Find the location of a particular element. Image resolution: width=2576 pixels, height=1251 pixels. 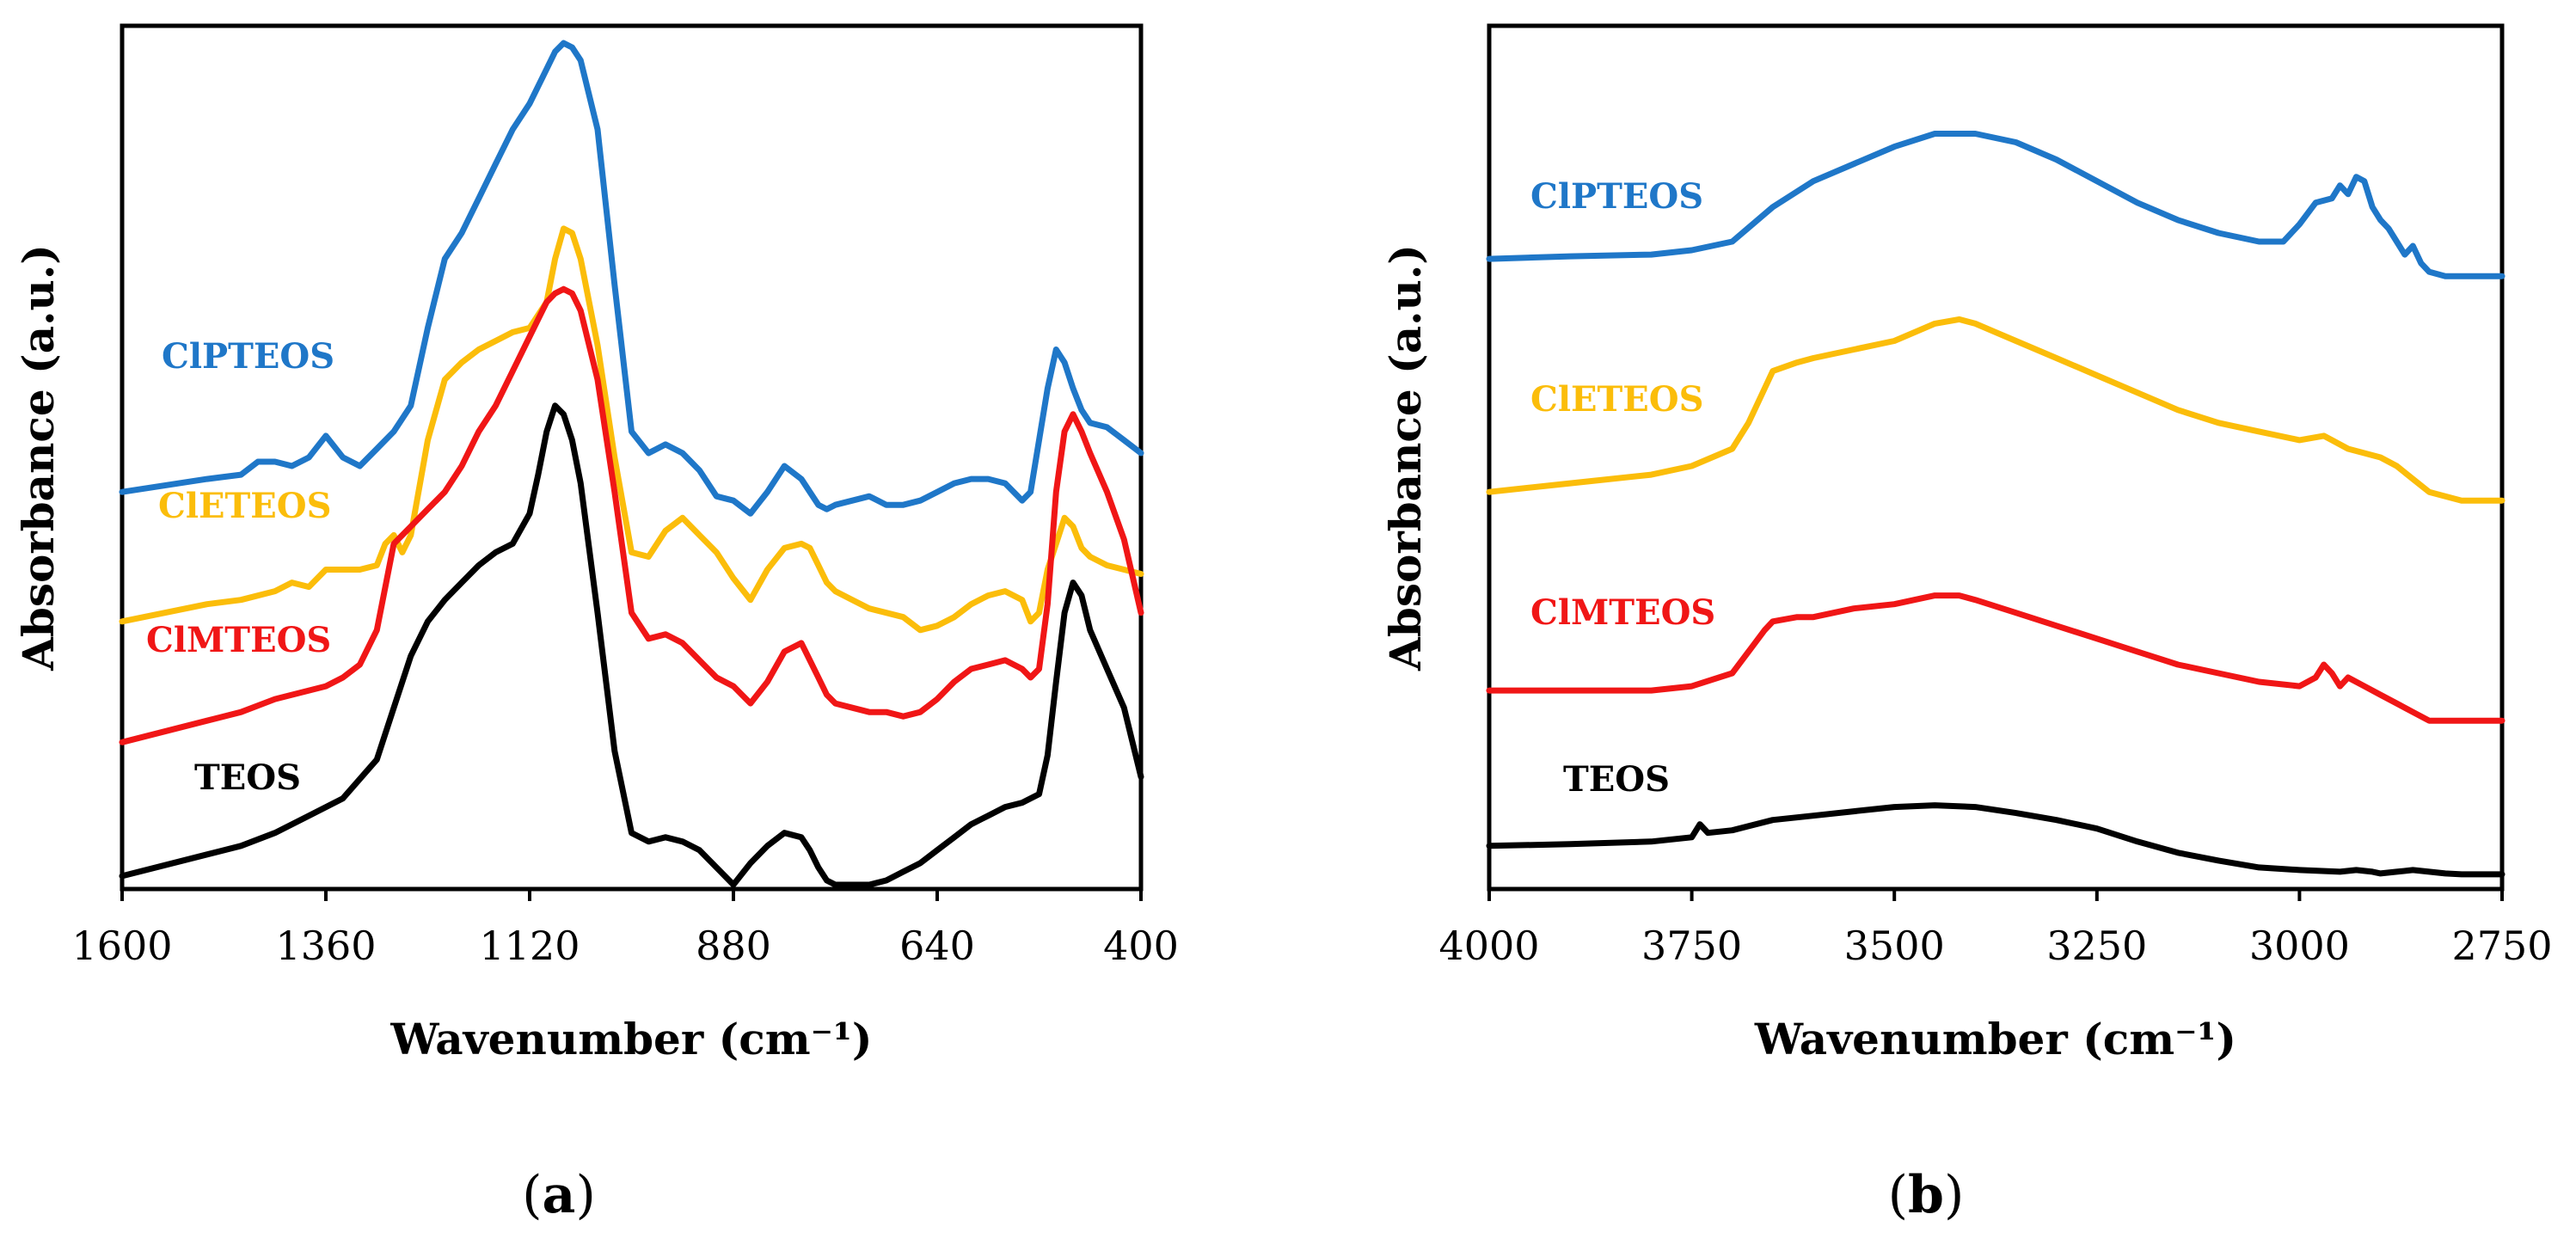

x-tick-label: 3750 is located at coordinates (1691, 946).